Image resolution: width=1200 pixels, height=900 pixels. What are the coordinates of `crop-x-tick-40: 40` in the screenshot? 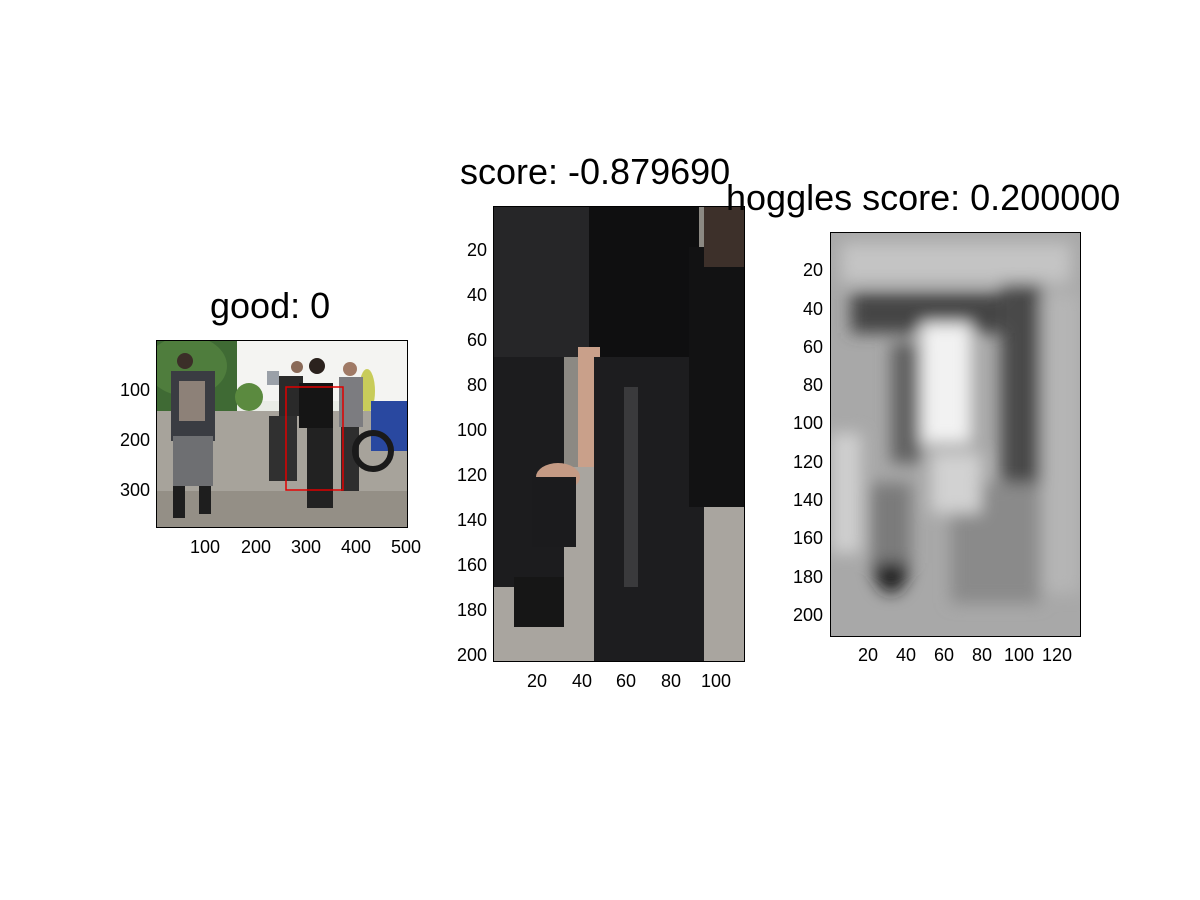 It's located at (582, 681).